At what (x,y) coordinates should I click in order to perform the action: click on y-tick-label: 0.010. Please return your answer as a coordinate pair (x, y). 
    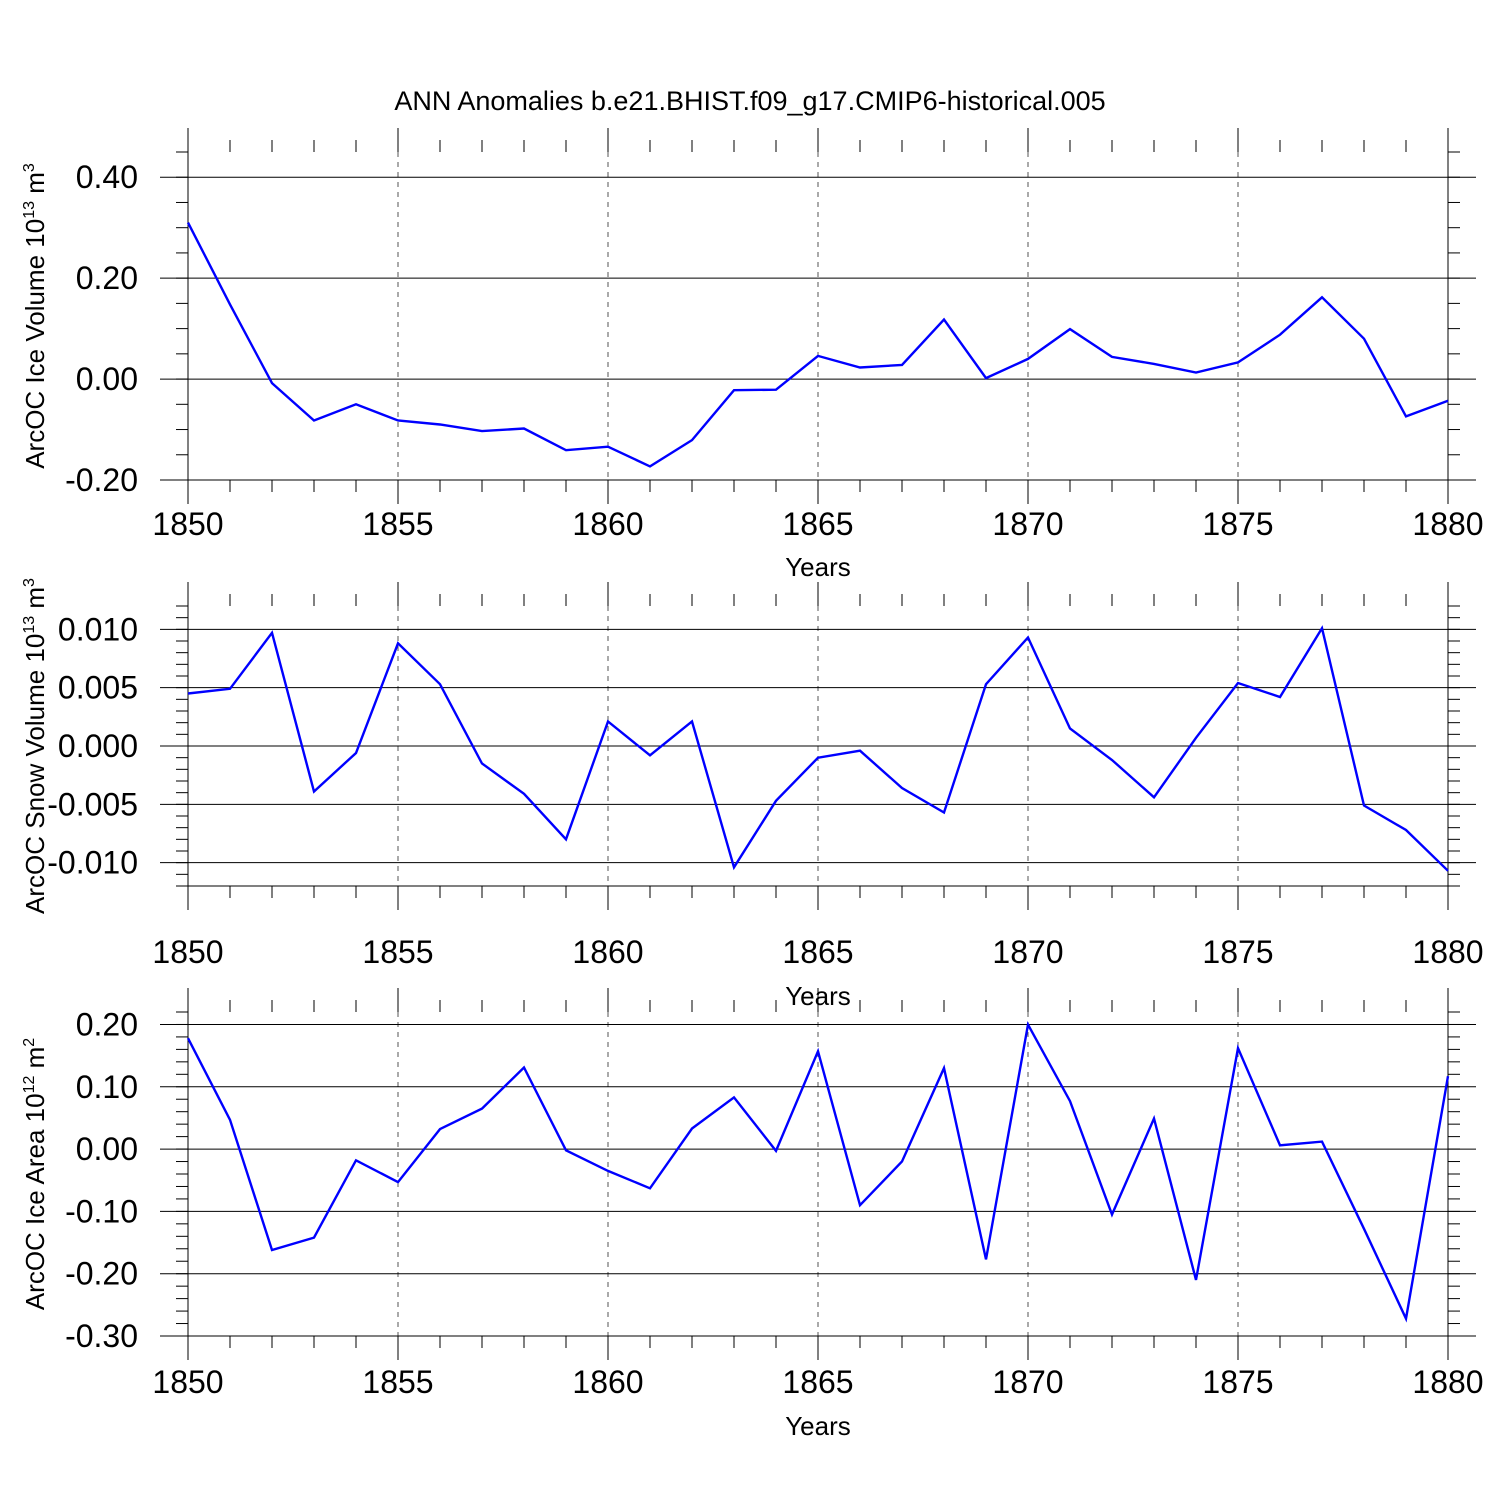
    Looking at the image, I should click on (98, 629).